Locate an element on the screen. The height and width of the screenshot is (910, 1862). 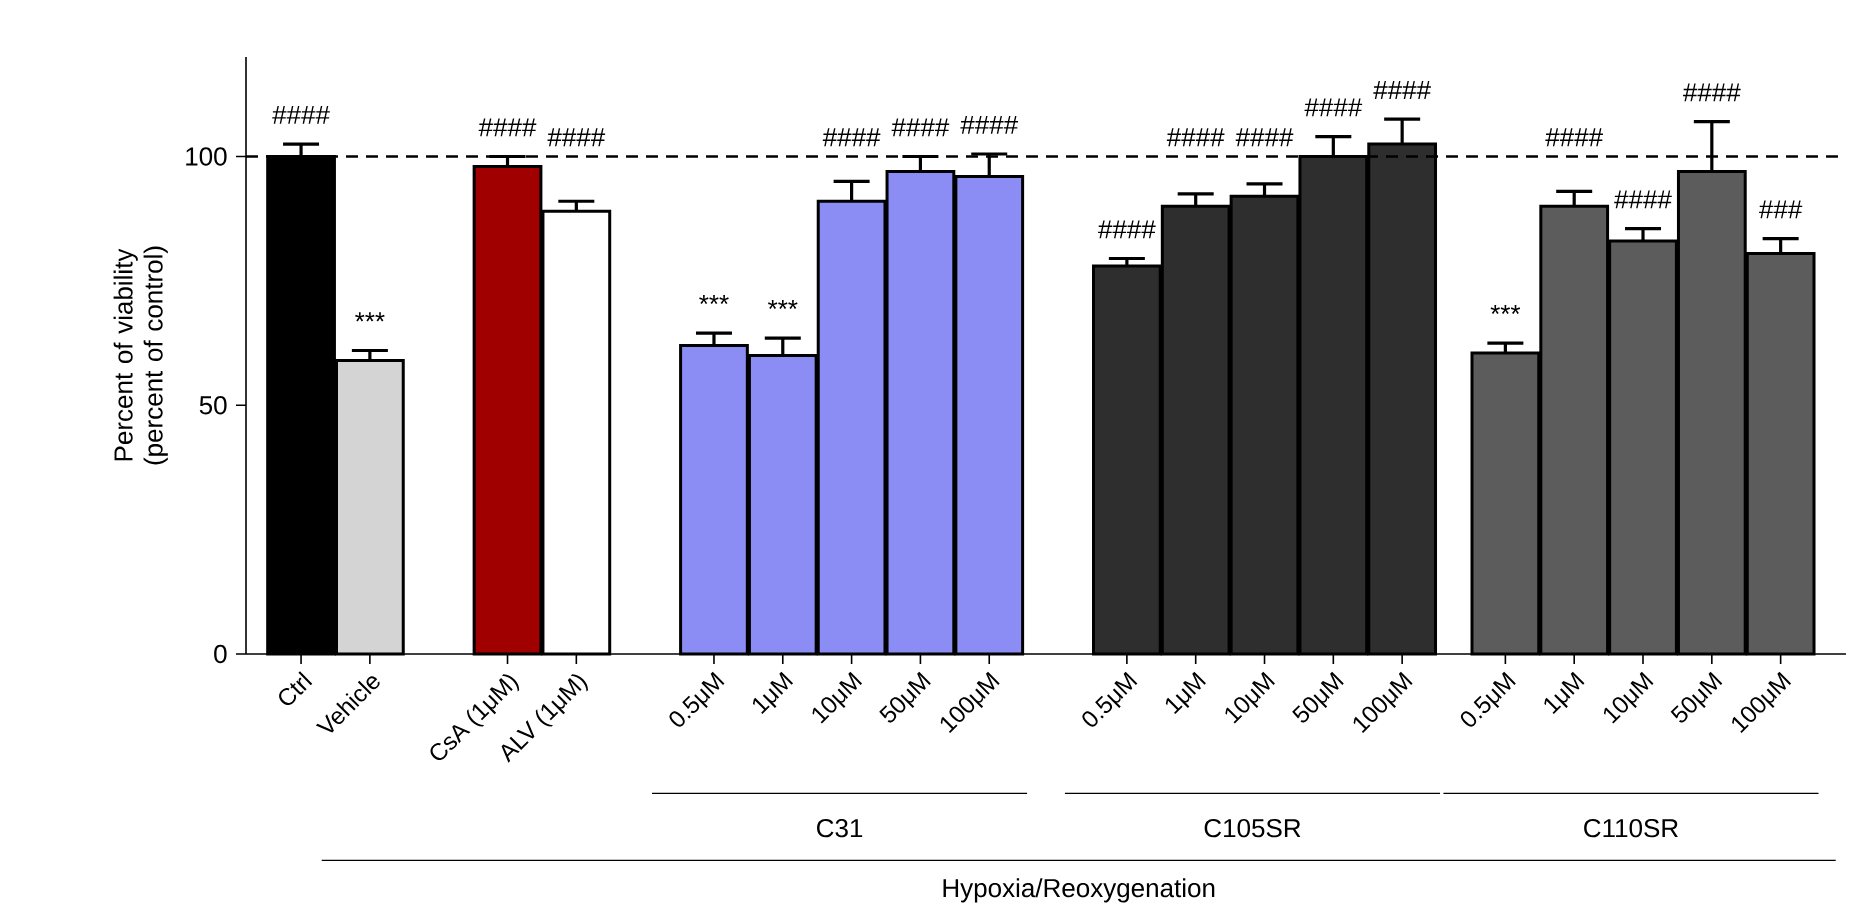
annotation: ### is located at coordinates (1781, 209).